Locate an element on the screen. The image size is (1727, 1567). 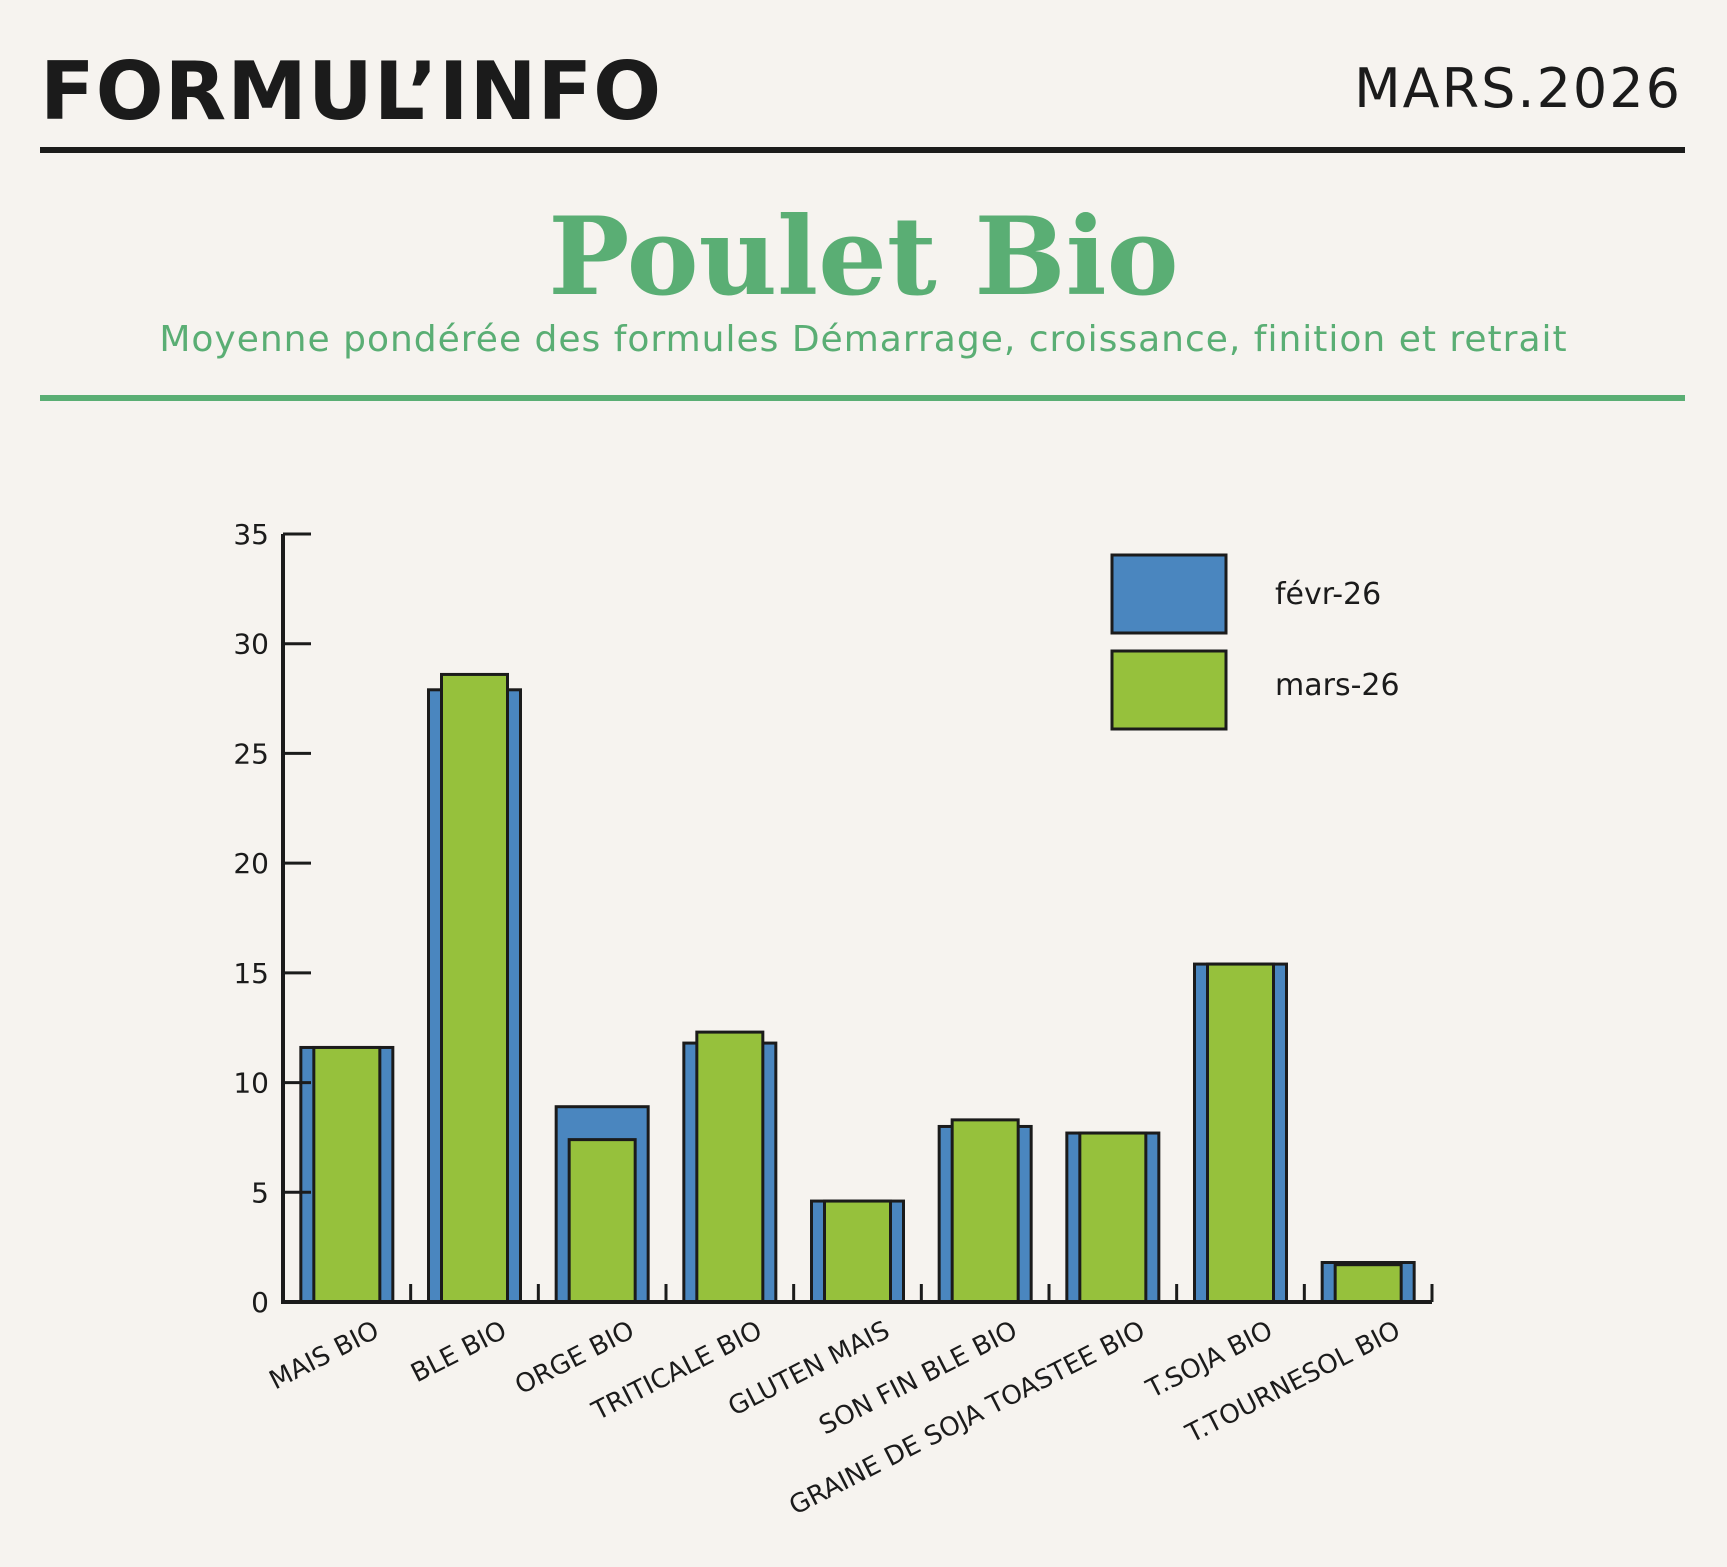
x-tick-label: T.TOURNESOL BIO is located at coordinates (1292, 1383).